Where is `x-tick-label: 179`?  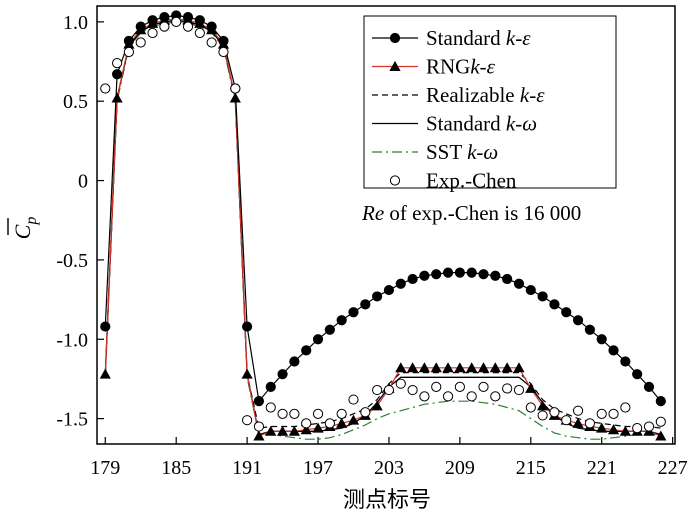
x-tick-label: 179 is located at coordinates (105, 468).